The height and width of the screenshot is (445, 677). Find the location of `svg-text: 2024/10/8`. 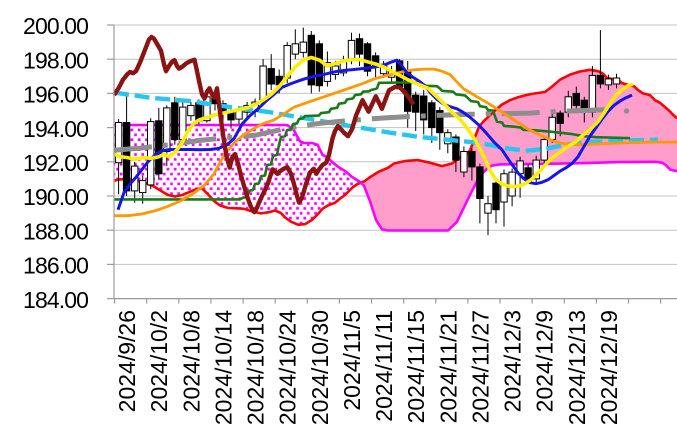

svg-text: 2024/10/8 is located at coordinates (191, 361).